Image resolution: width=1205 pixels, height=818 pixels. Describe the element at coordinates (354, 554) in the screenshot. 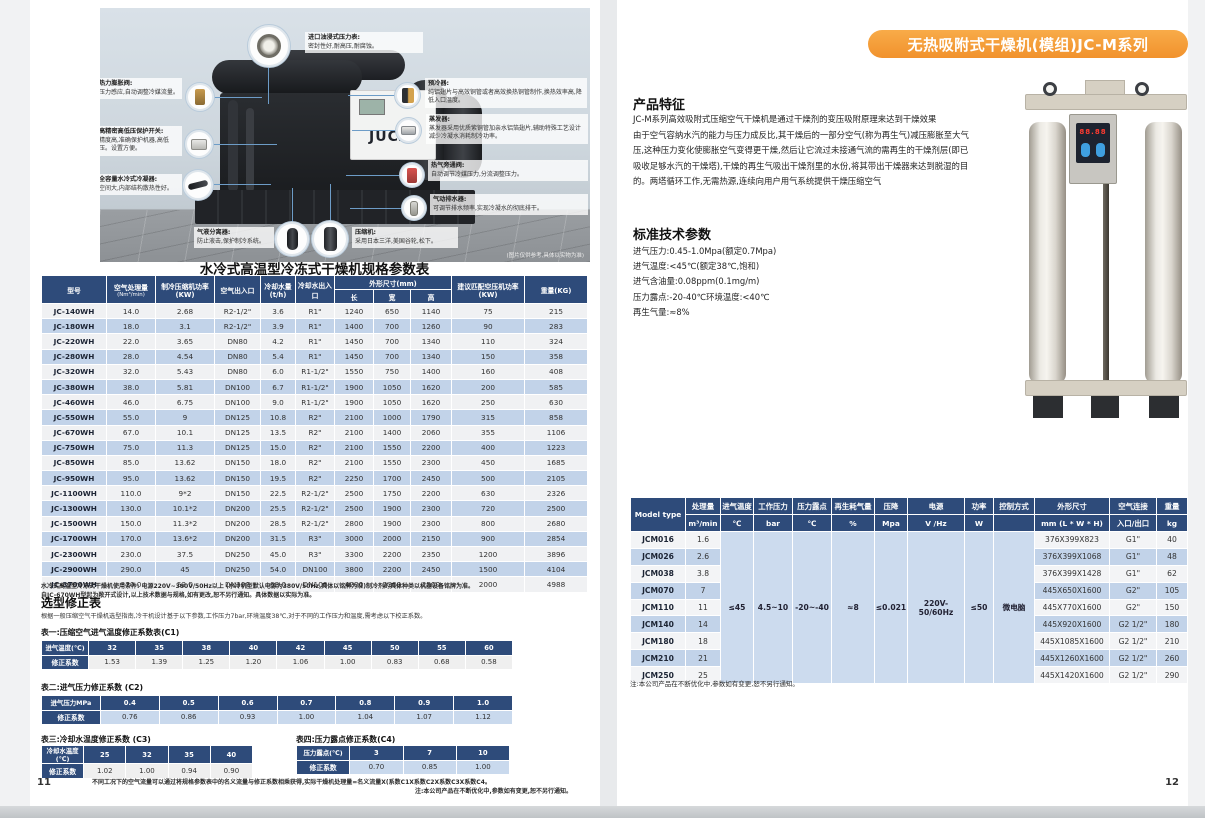

I see `cell: 3300` at that location.